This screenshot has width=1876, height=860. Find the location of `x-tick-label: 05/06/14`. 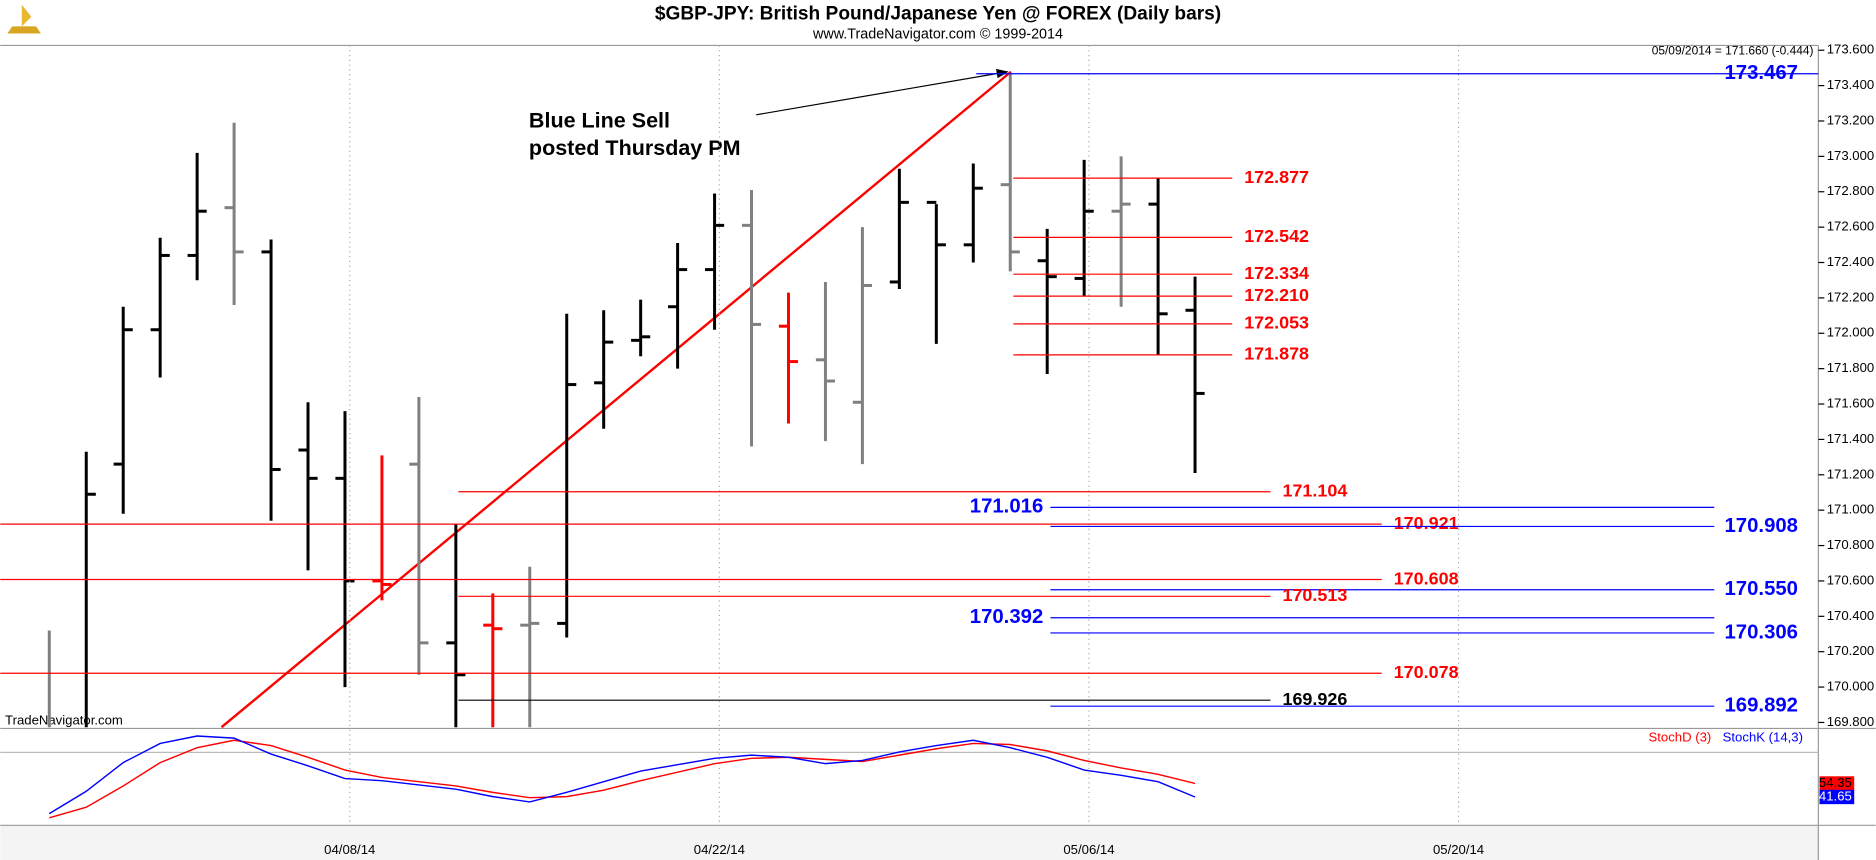

x-tick-label: 05/06/14 is located at coordinates (1088, 849).